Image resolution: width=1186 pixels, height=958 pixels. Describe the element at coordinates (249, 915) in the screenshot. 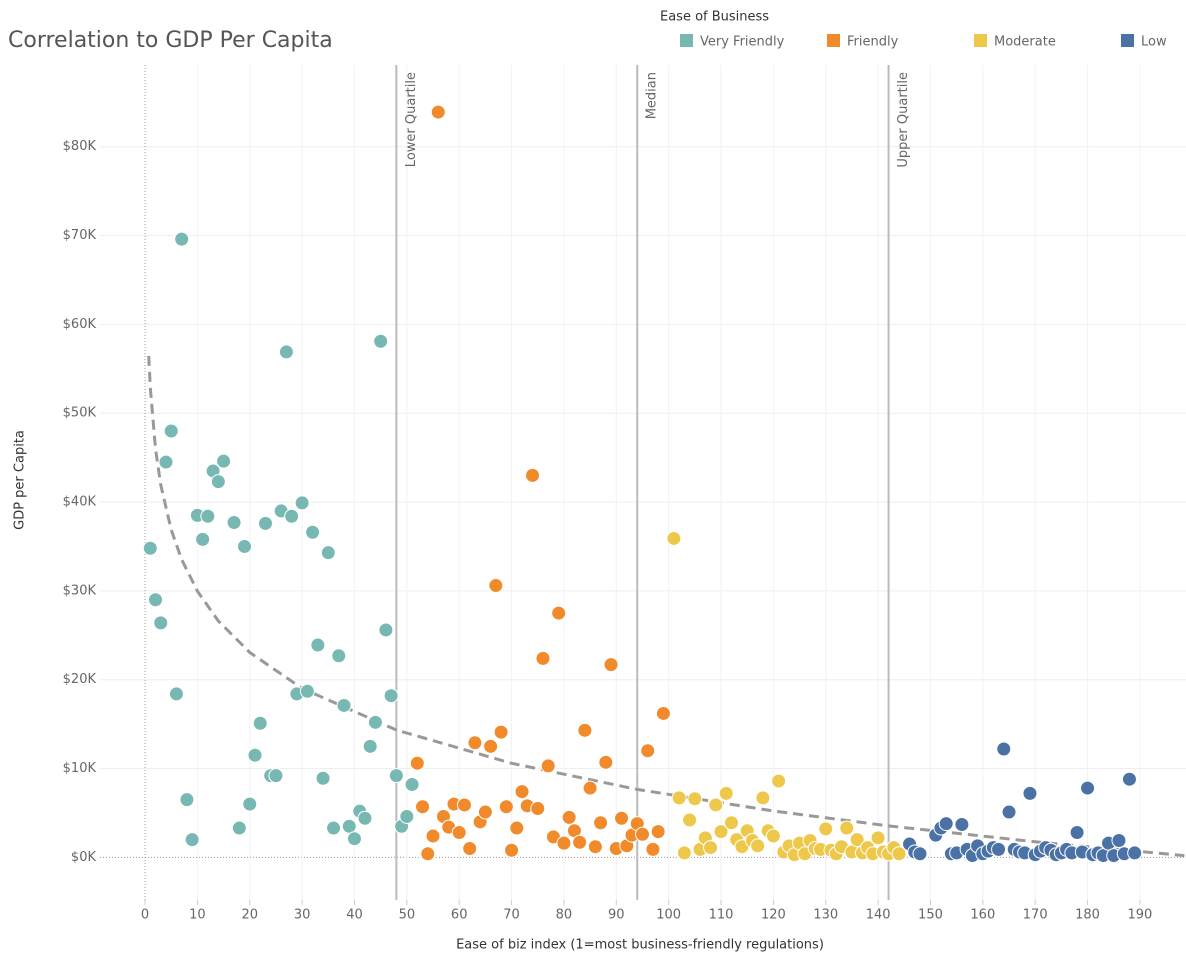

I see `x-tick-label: 20` at that location.